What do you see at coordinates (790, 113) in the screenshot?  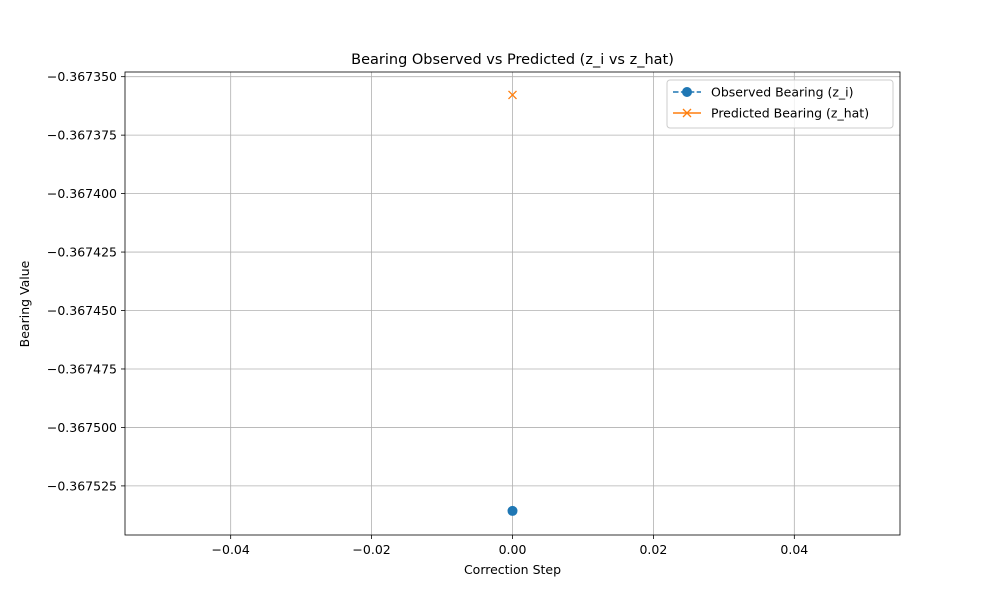 I see `legend-label: Predicted Bearing (z_hat)` at bounding box center [790, 113].